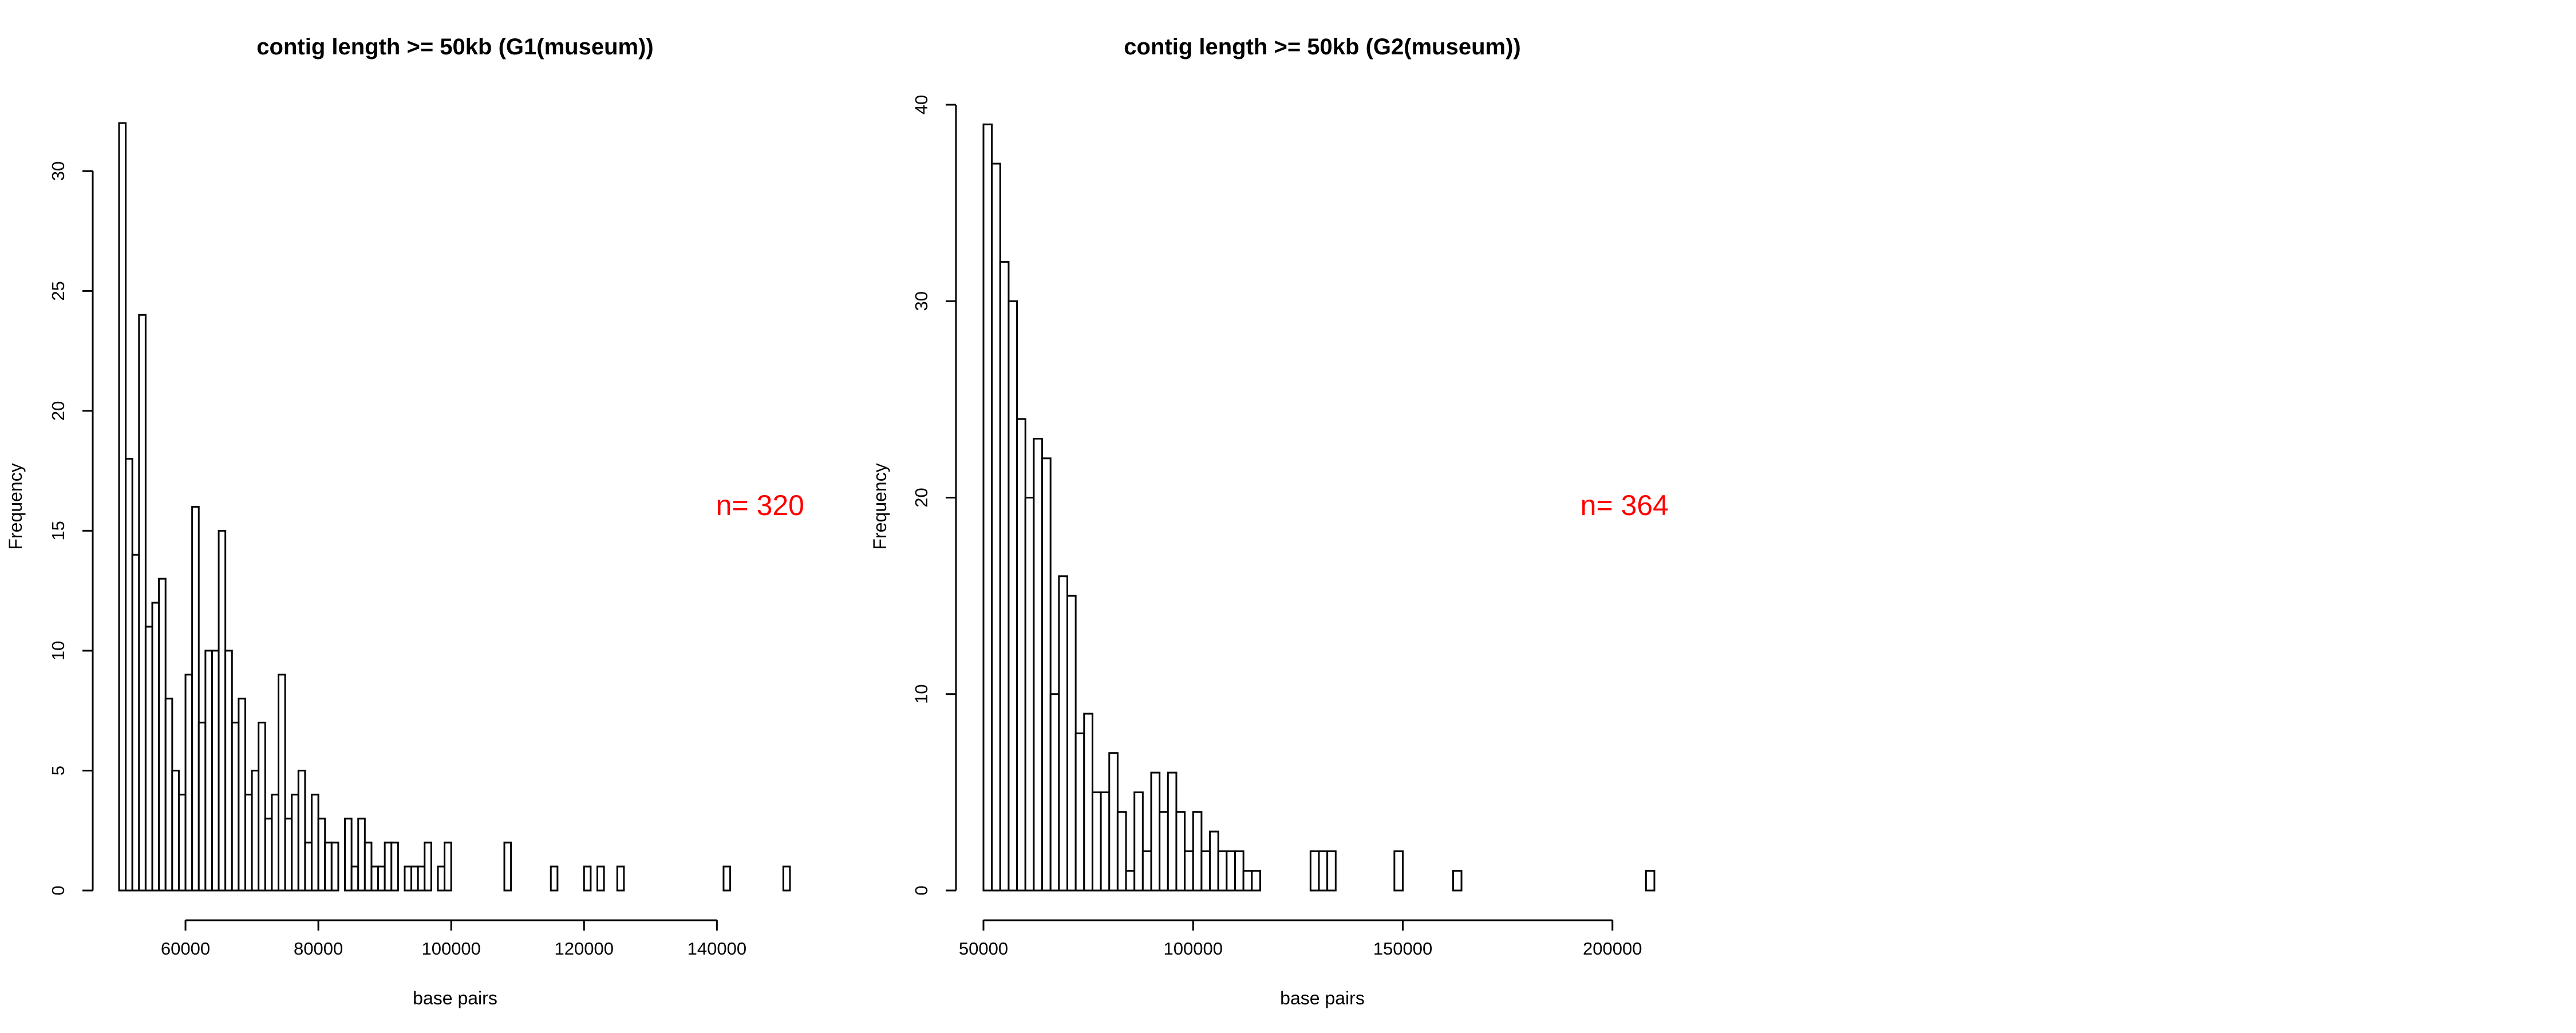 This screenshot has width=2576, height=1033. I want to click on y-tick-label: 40, so click(921, 105).